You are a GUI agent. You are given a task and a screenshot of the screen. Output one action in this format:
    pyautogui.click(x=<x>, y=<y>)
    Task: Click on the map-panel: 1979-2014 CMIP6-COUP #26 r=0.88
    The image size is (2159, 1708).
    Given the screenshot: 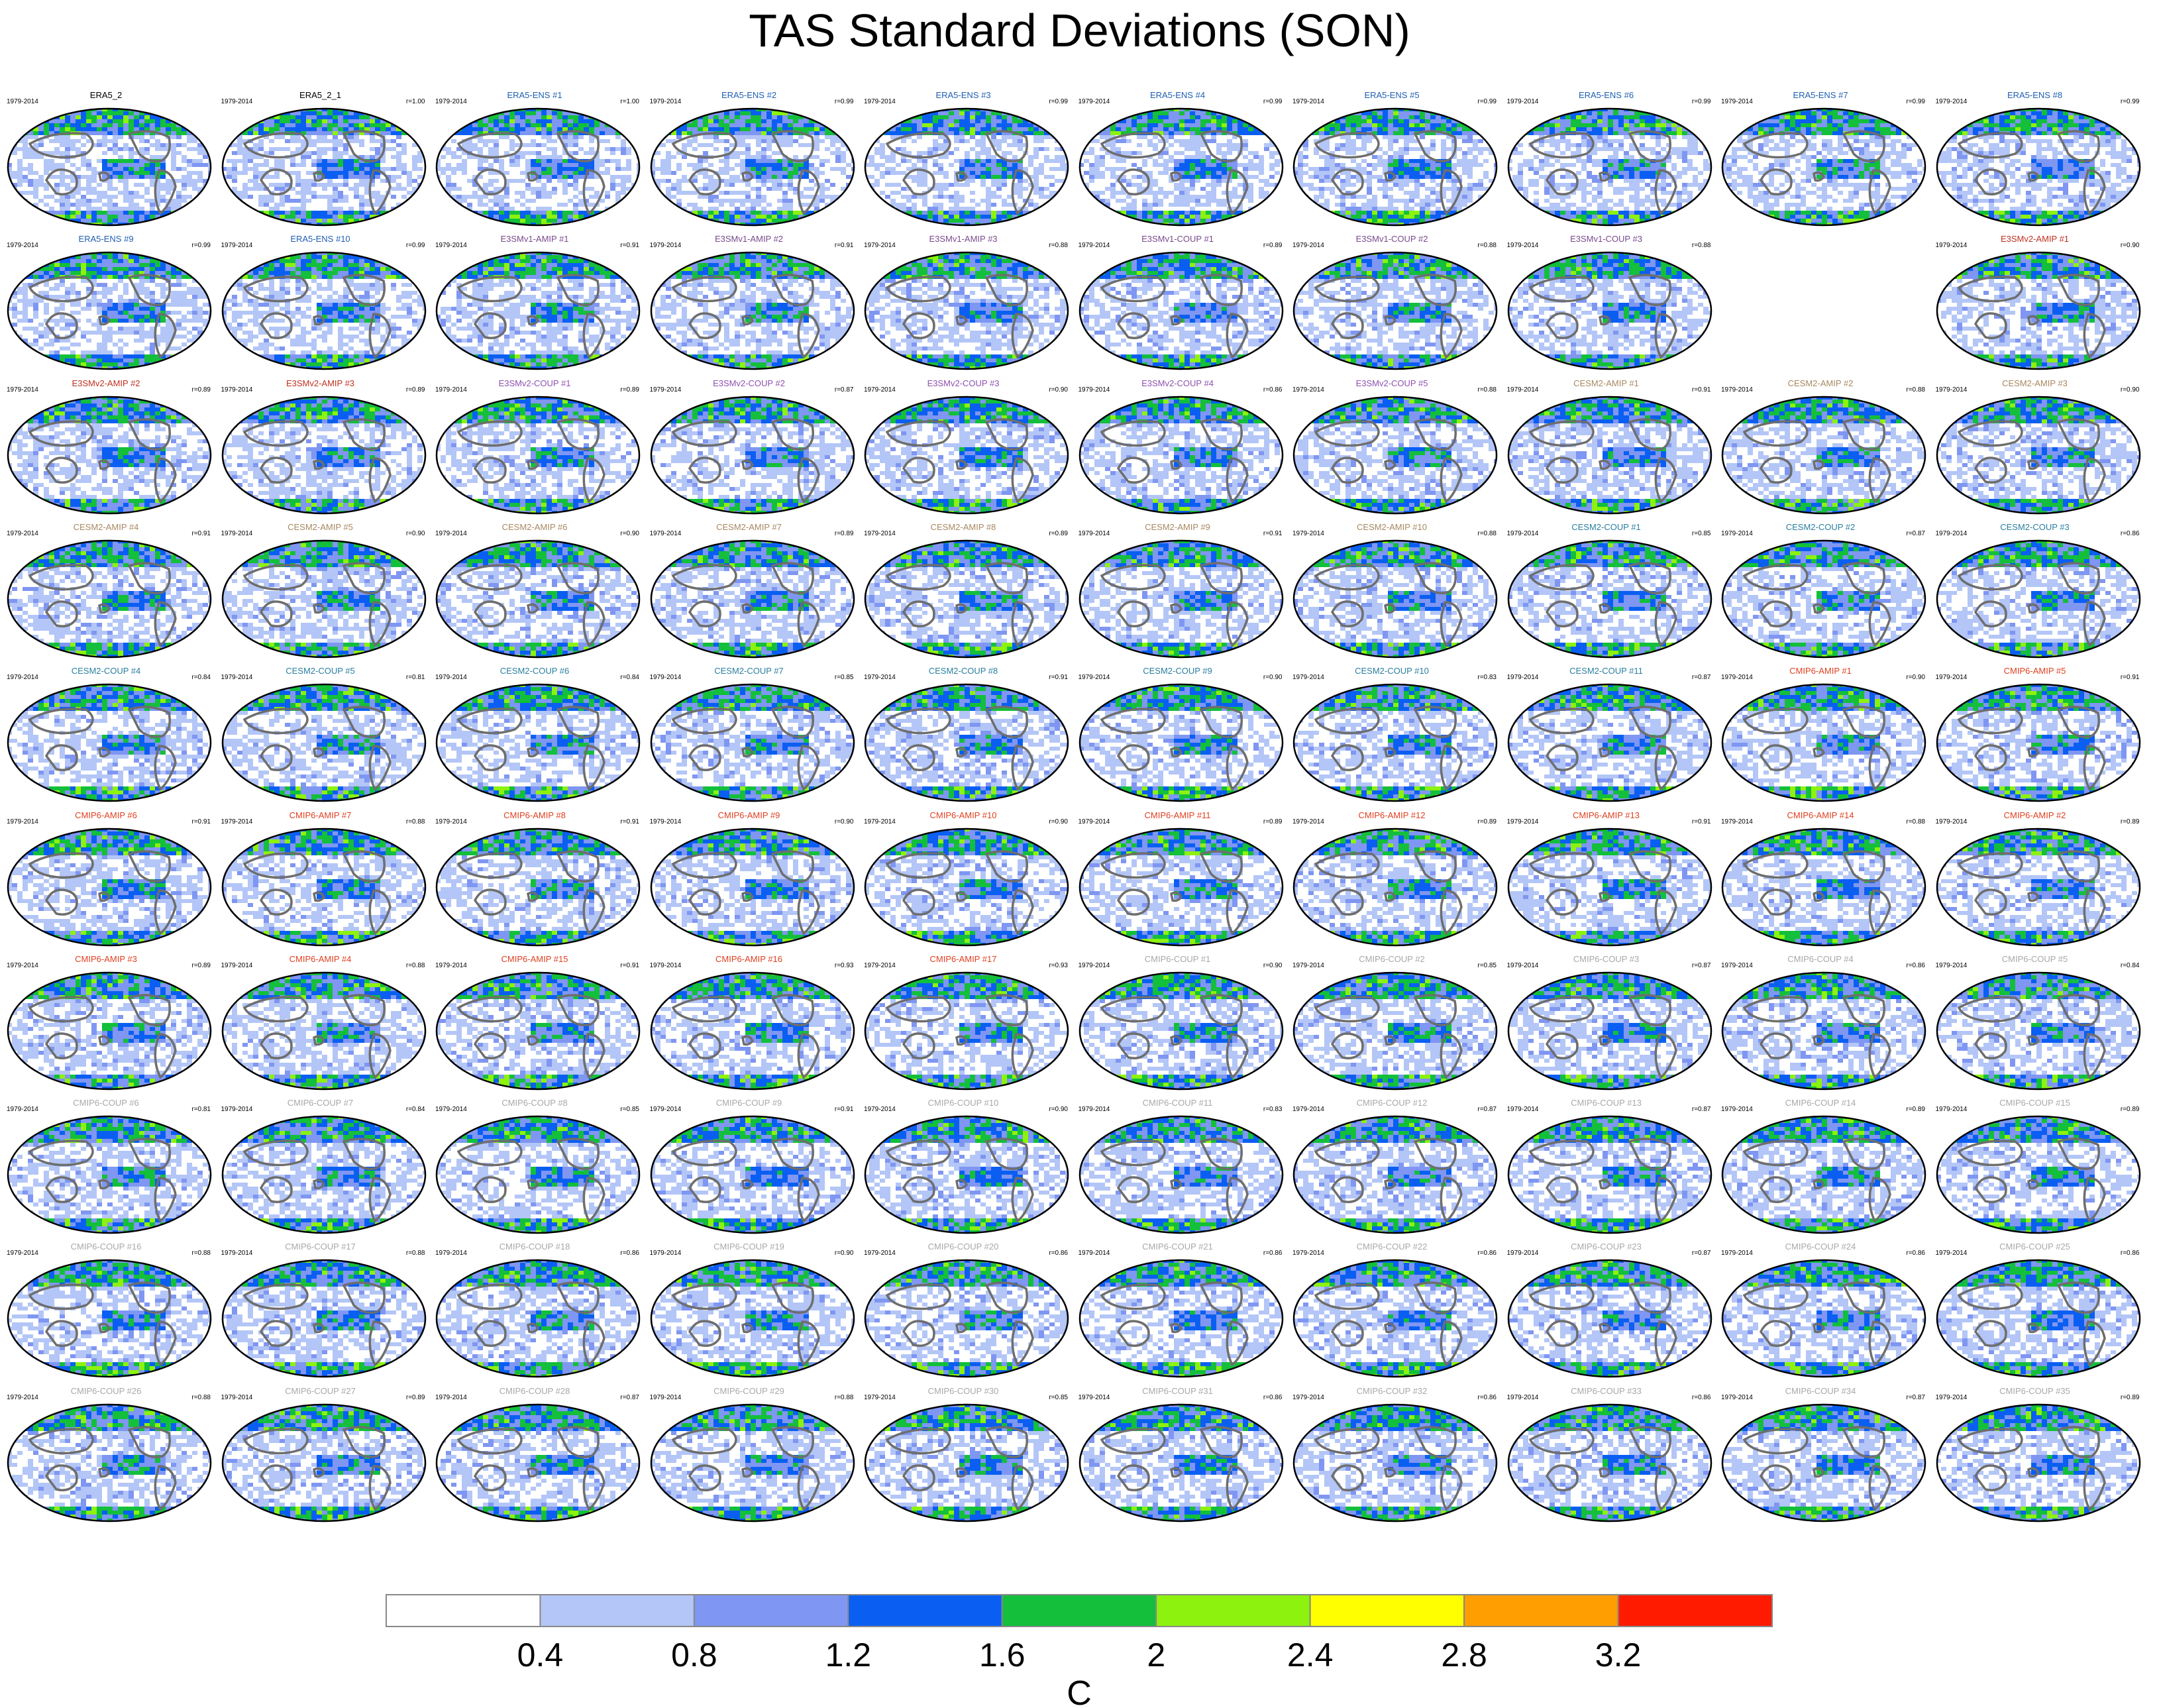 What is the action you would take?
    pyautogui.click(x=106, y=1456)
    